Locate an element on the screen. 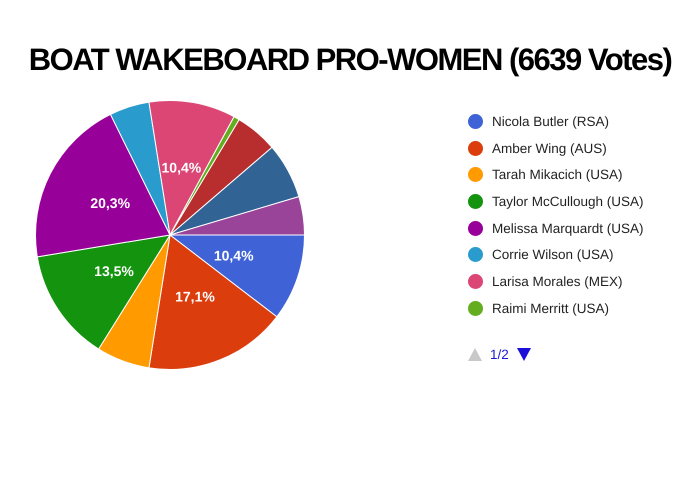  legend-label: Melissa Marquardt (USA) is located at coordinates (568, 228).